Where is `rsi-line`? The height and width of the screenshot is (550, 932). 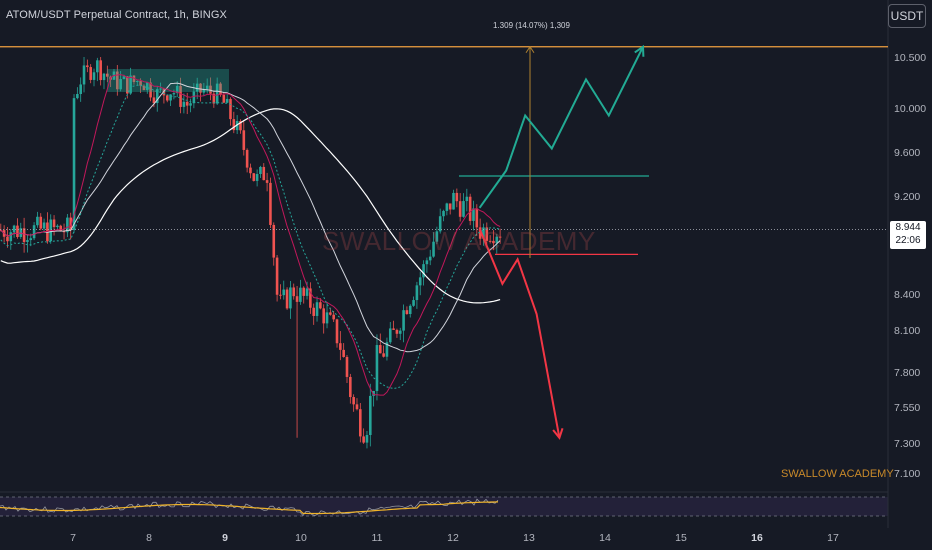
rsi-line is located at coordinates (249, 507).